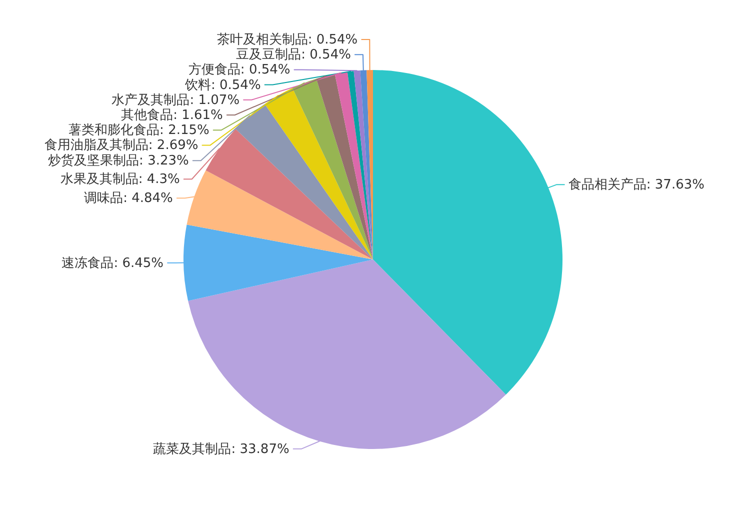 This screenshot has height=518, width=733. Describe the element at coordinates (176, 100) in the screenshot. I see `slice-label: 水产及其制品: 1.07%` at that location.